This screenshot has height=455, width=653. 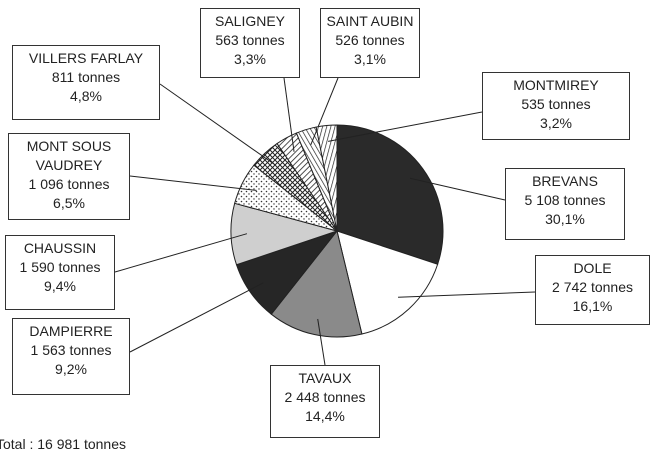 What do you see at coordinates (325, 397) in the screenshot?
I see `label-value: 2 448 tonnes` at bounding box center [325, 397].